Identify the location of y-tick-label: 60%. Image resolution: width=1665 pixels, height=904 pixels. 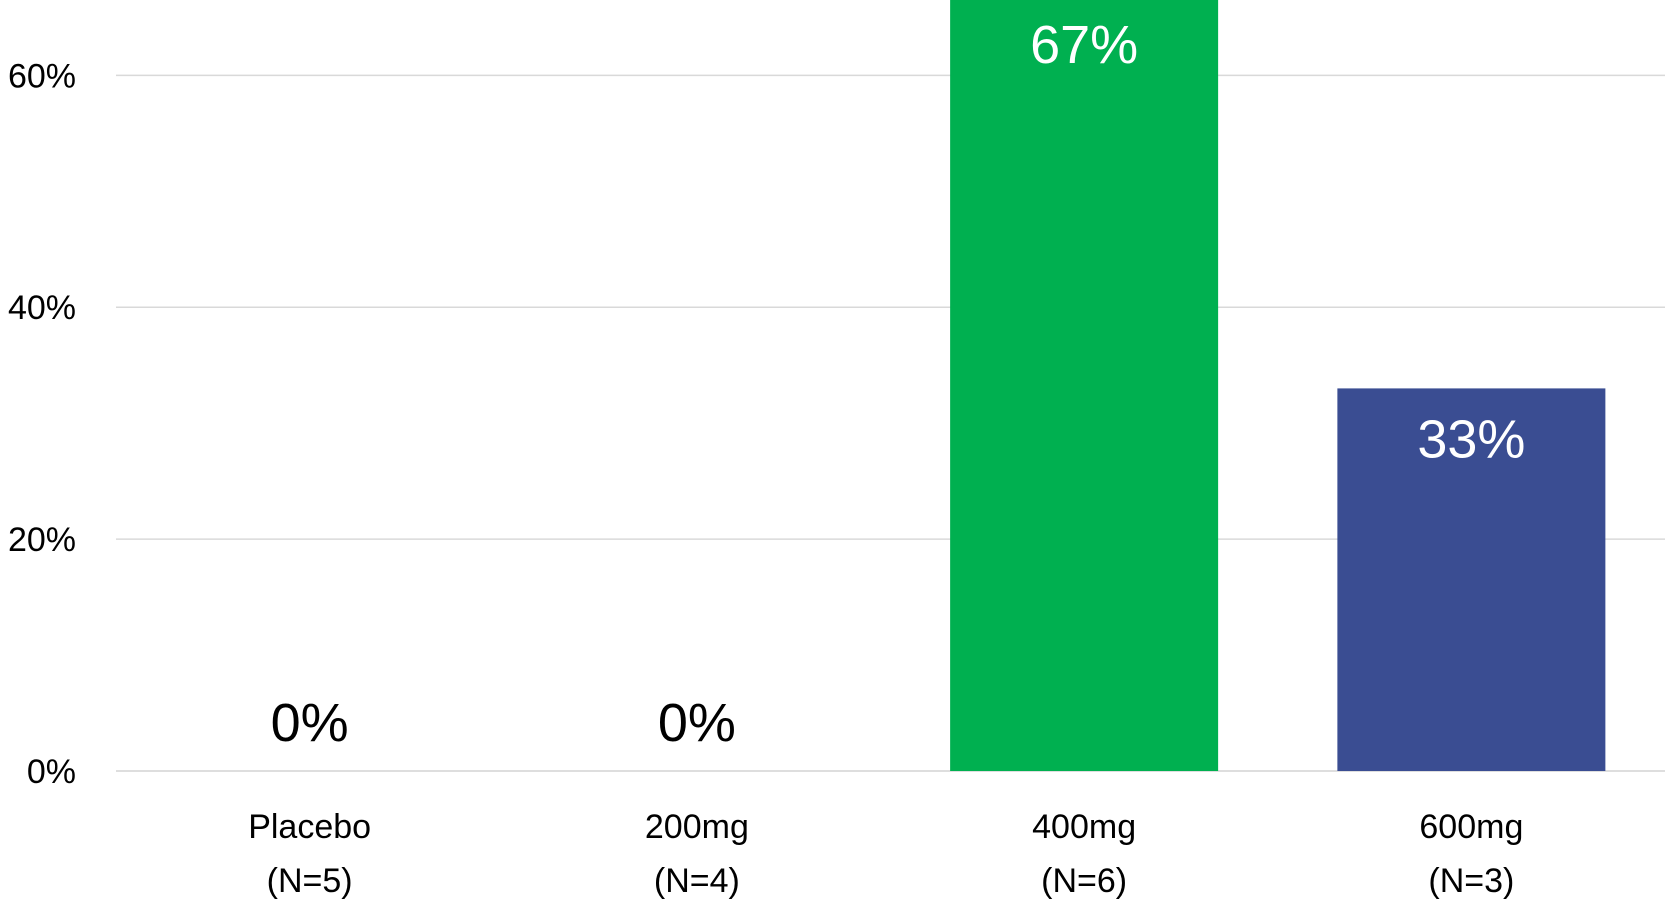
(42, 76).